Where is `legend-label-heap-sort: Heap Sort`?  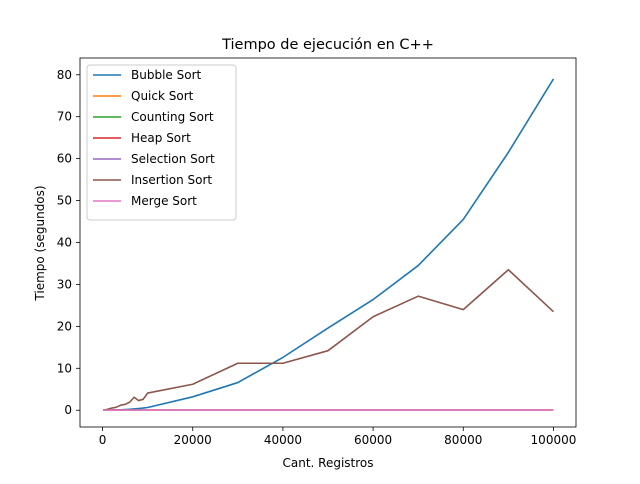
legend-label-heap-sort: Heap Sort is located at coordinates (161, 138).